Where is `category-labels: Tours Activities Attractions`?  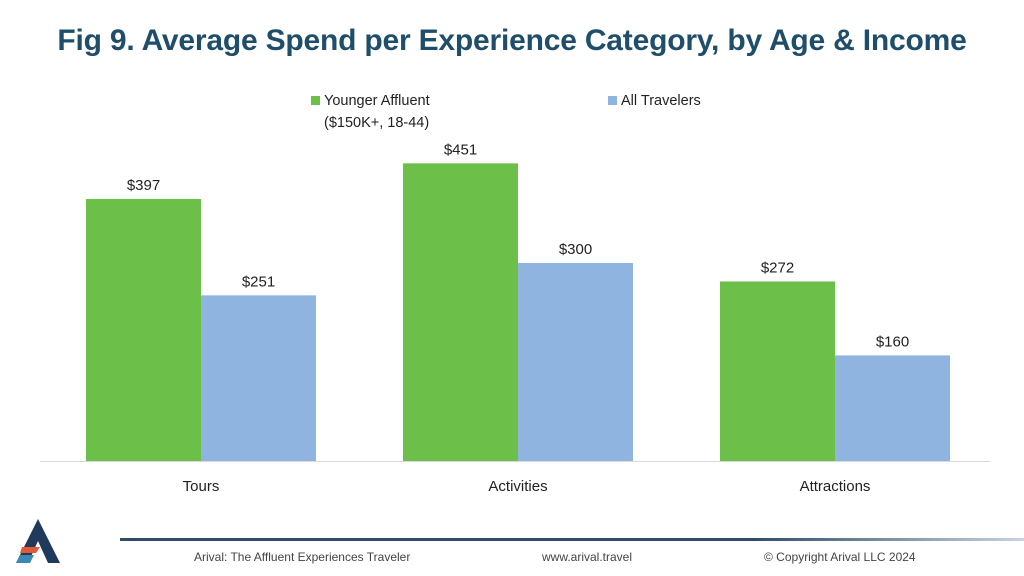
category-labels: Tours Activities Attractions is located at coordinates (527, 486).